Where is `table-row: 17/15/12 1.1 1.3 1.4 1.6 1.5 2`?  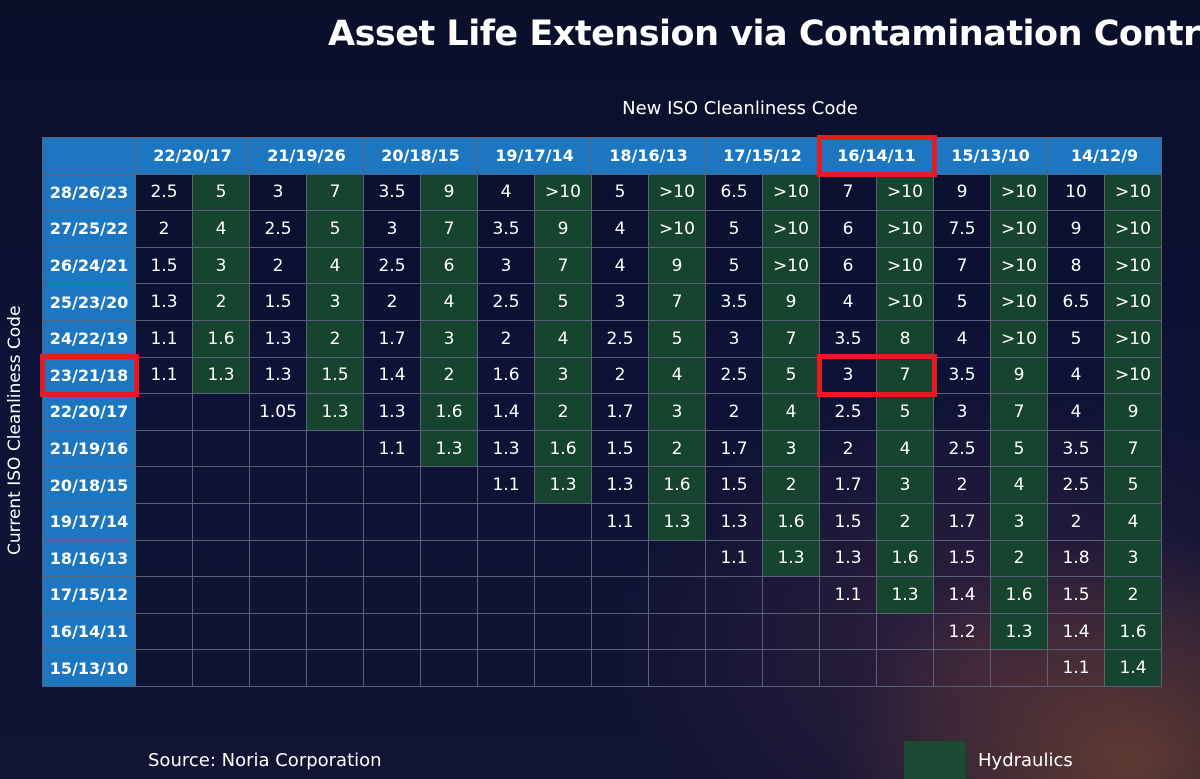 table-row: 17/15/12 1.1 1.3 1.4 1.6 1.5 2 is located at coordinates (602, 595).